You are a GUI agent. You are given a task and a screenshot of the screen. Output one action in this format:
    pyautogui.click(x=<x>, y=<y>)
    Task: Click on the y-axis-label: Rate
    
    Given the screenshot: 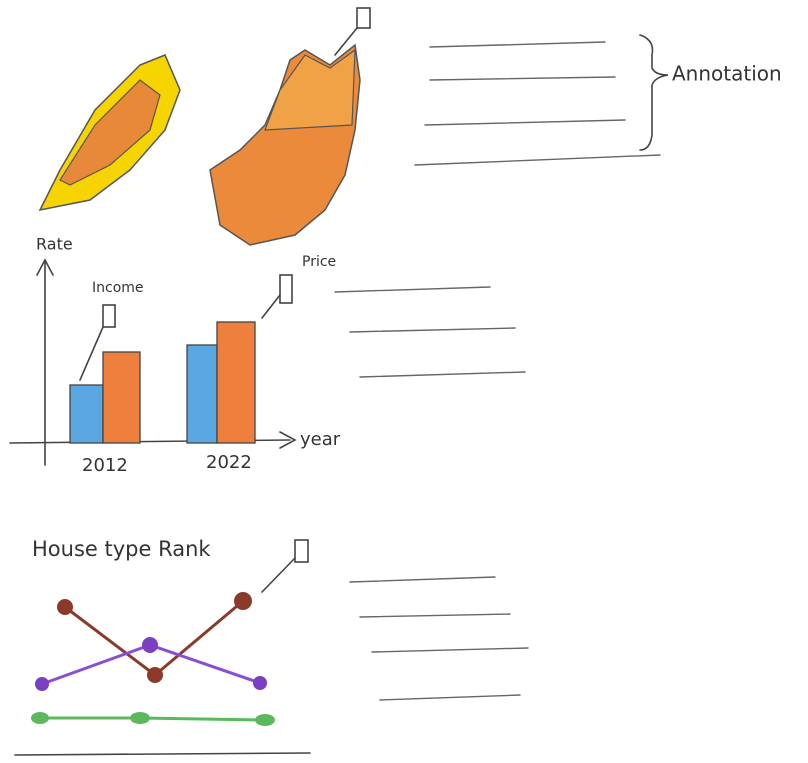 What is the action you would take?
    pyautogui.click(x=54, y=244)
    